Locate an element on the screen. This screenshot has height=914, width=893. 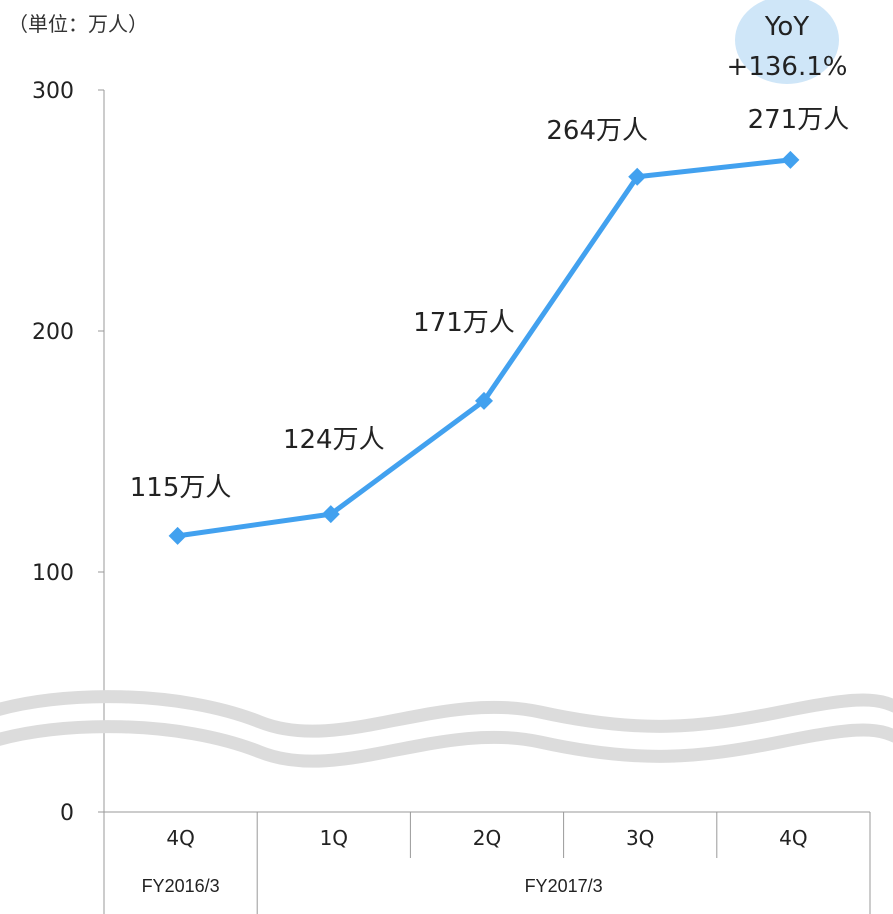
data-label: 115万人 is located at coordinates (181, 488).